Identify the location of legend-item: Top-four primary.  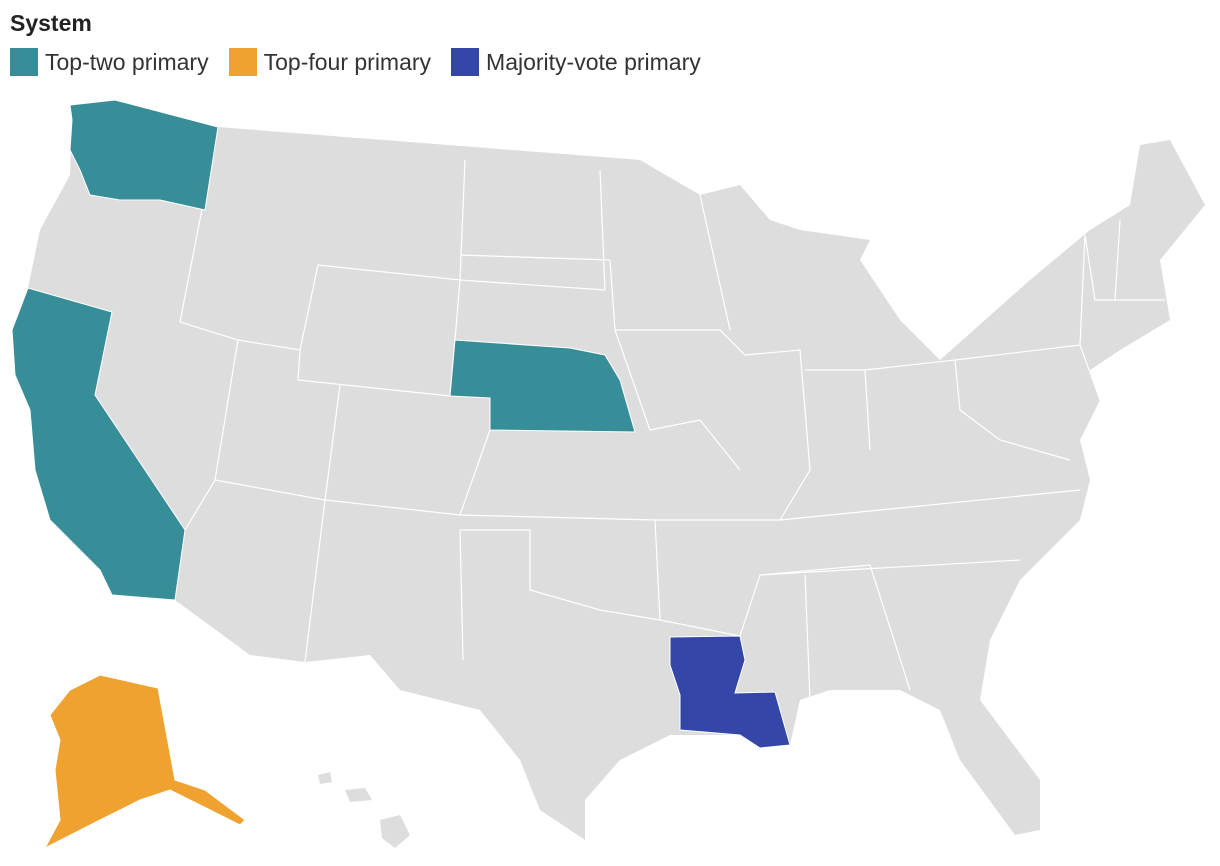
(330, 62).